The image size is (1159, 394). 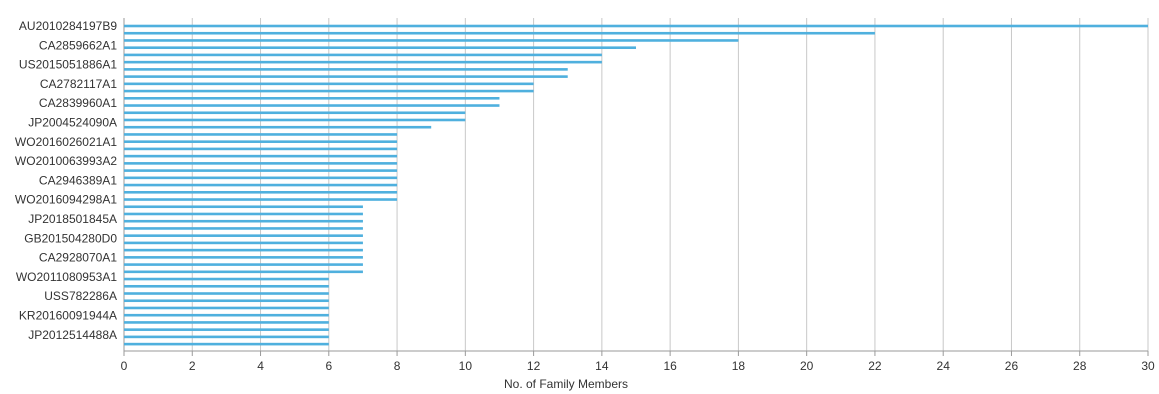 I want to click on category-label-5: JP2004524090A, so click(x=72, y=123).